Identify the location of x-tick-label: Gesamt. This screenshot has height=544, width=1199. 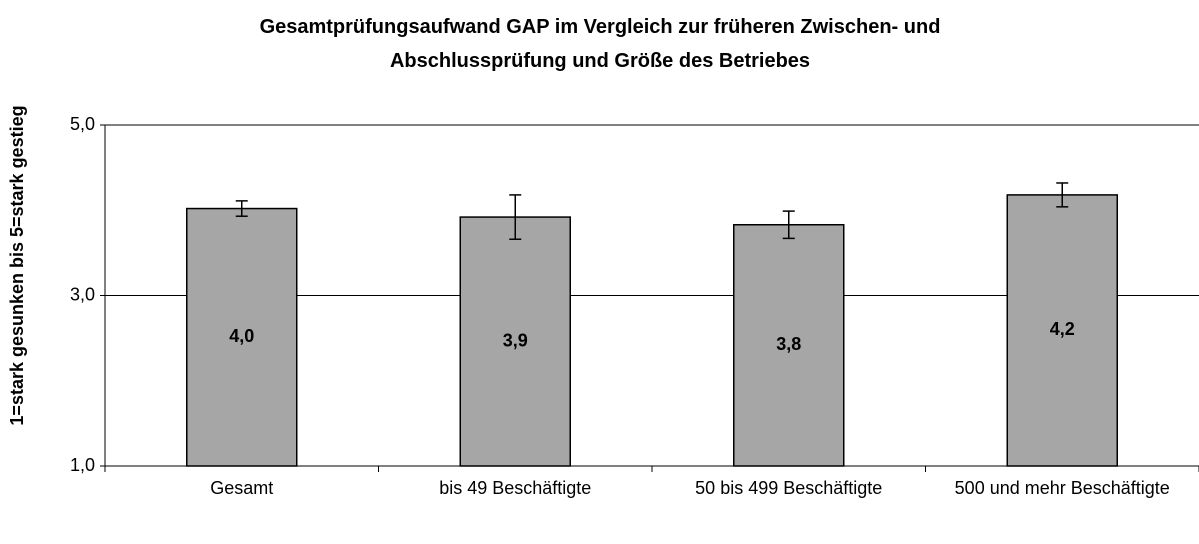
(242, 488).